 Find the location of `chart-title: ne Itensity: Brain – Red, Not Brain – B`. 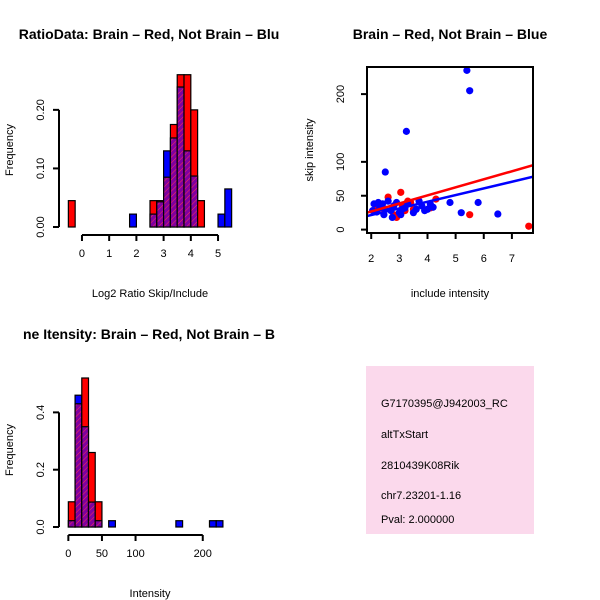

chart-title: ne Itensity: Brain – Red, Not Brain – B is located at coordinates (149, 334).